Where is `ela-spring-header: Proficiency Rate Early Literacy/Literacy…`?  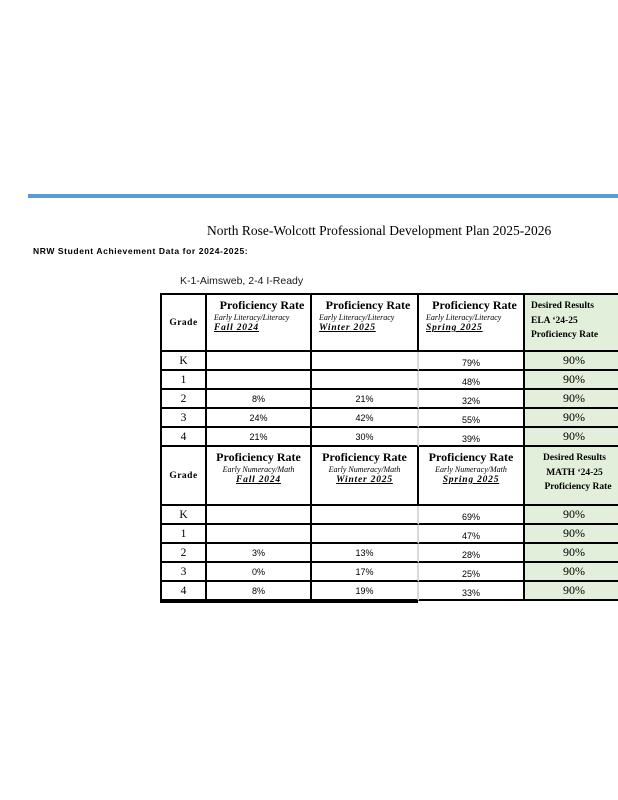 ela-spring-header: Proficiency Rate Early Literacy/Literacy… is located at coordinates (472, 323).